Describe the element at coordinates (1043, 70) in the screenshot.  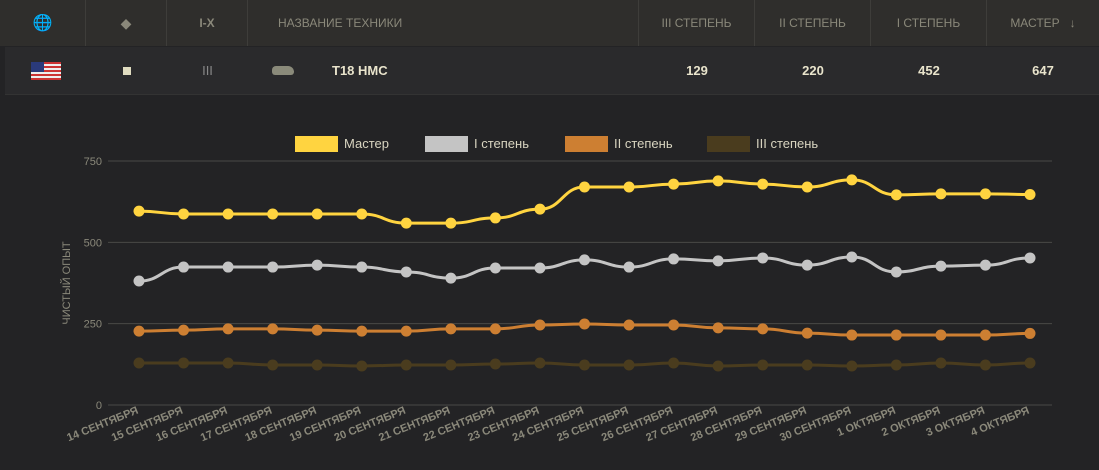
I see `master-value: 647` at that location.